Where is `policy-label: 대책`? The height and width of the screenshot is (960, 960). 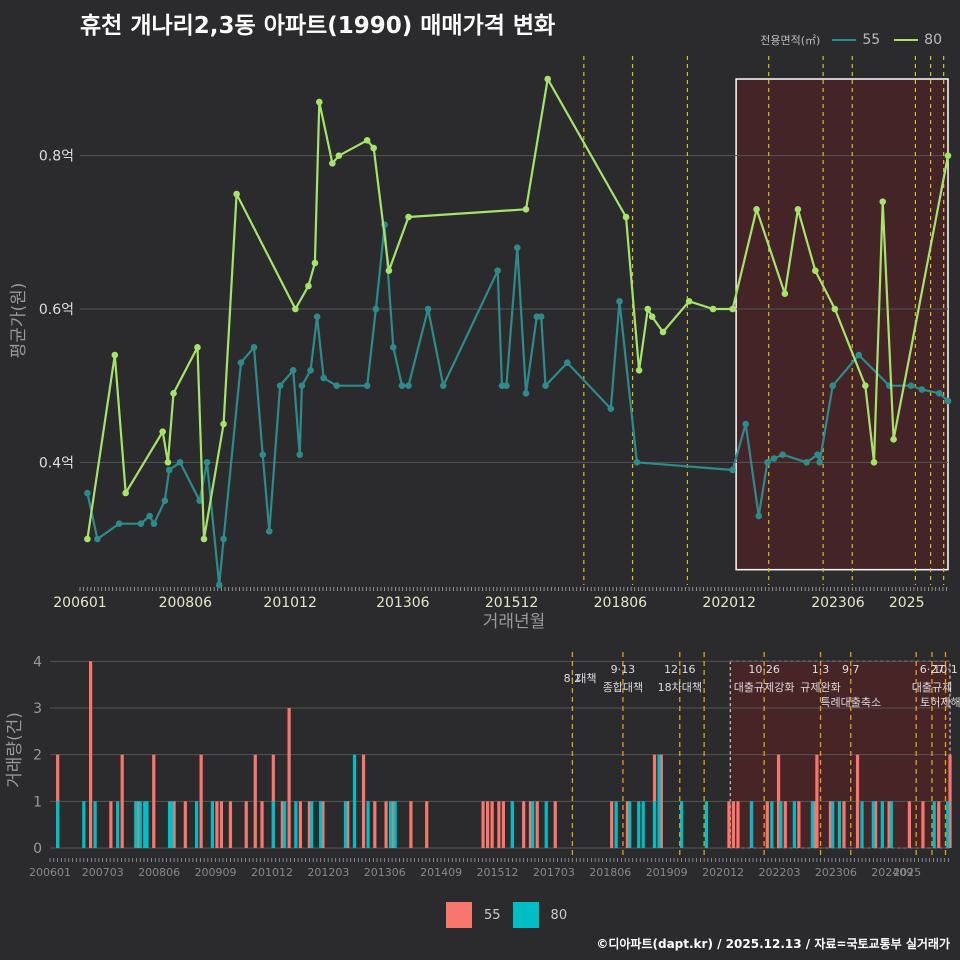
policy-label: 대책 is located at coordinates (586, 678).